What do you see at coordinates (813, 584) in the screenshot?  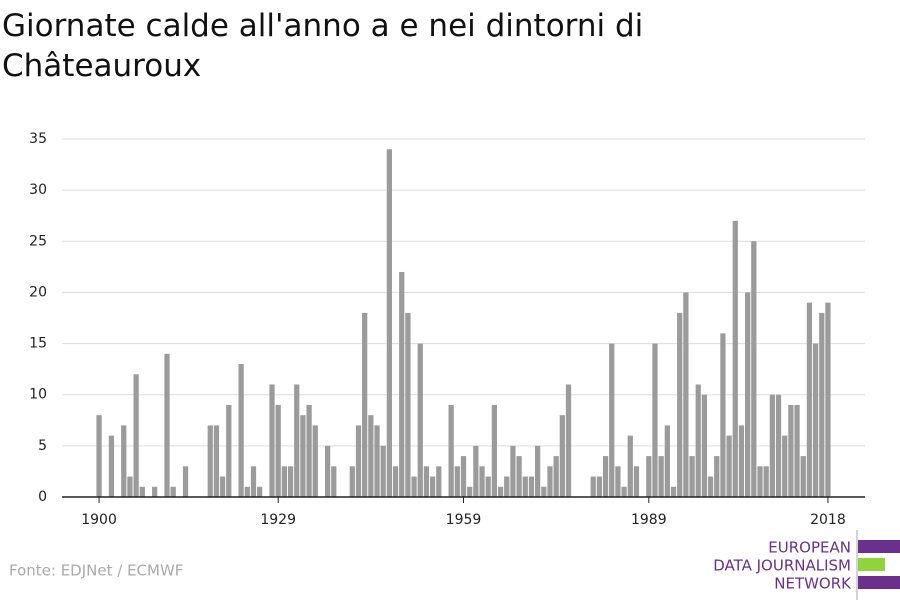 I see `logo-text: NETWORK` at bounding box center [813, 584].